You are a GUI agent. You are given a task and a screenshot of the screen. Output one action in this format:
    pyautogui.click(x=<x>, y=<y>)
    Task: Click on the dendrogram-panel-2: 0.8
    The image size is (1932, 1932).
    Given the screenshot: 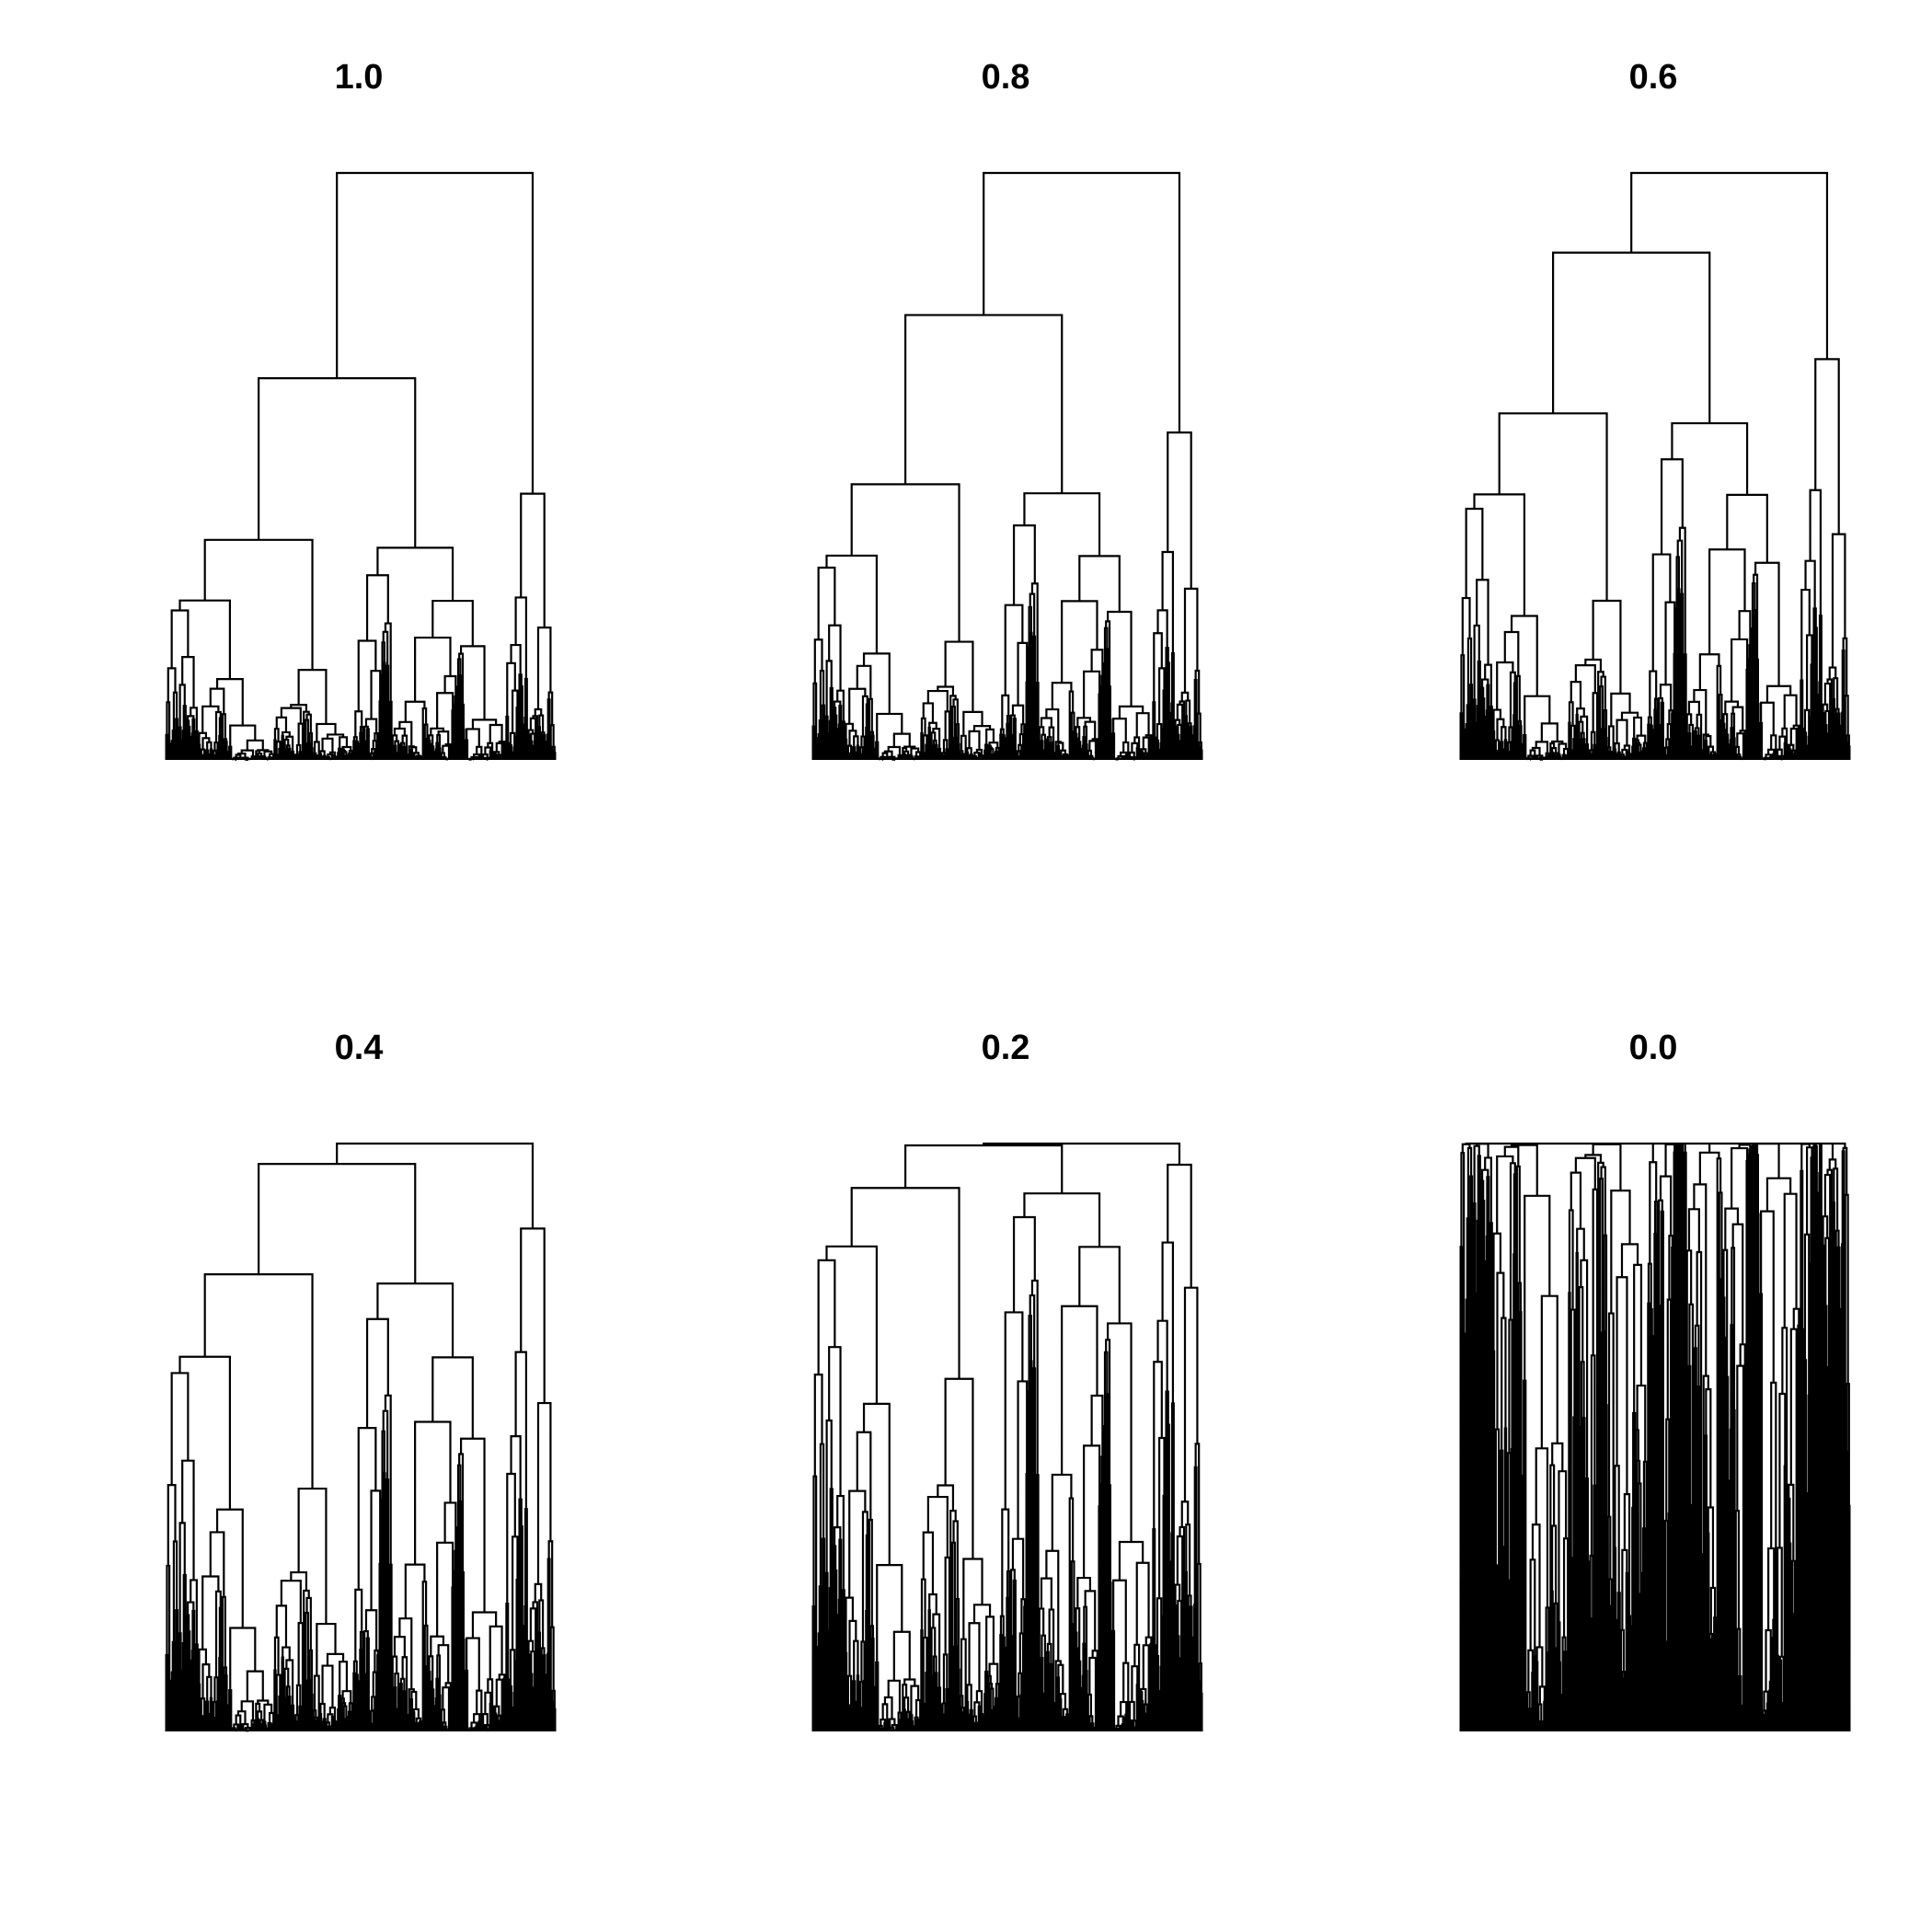 What is the action you would take?
    pyautogui.click(x=1007, y=409)
    